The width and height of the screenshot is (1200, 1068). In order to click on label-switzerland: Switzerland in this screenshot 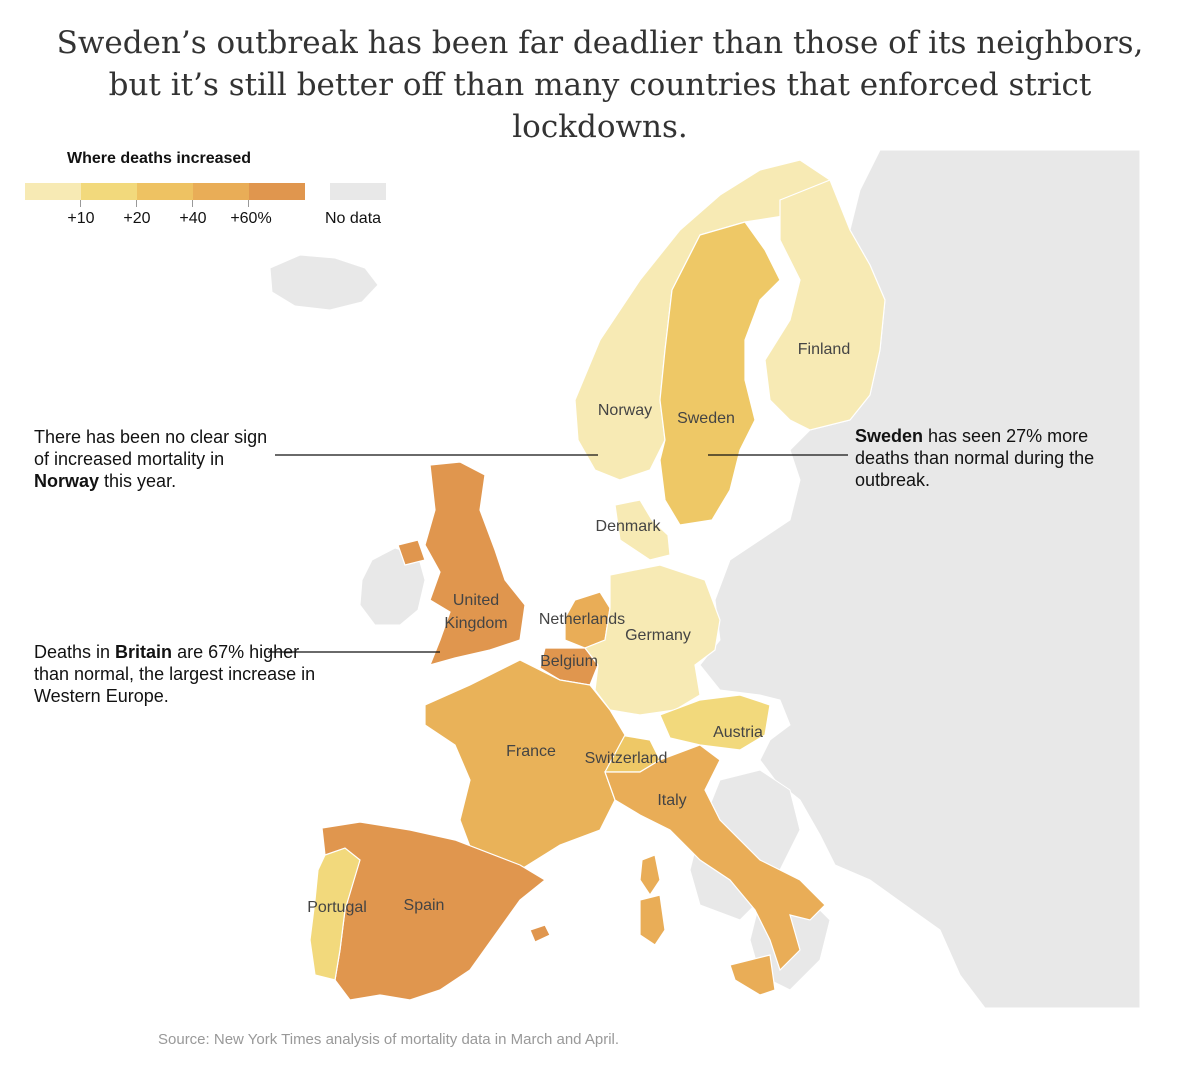, I will do `click(626, 758)`.